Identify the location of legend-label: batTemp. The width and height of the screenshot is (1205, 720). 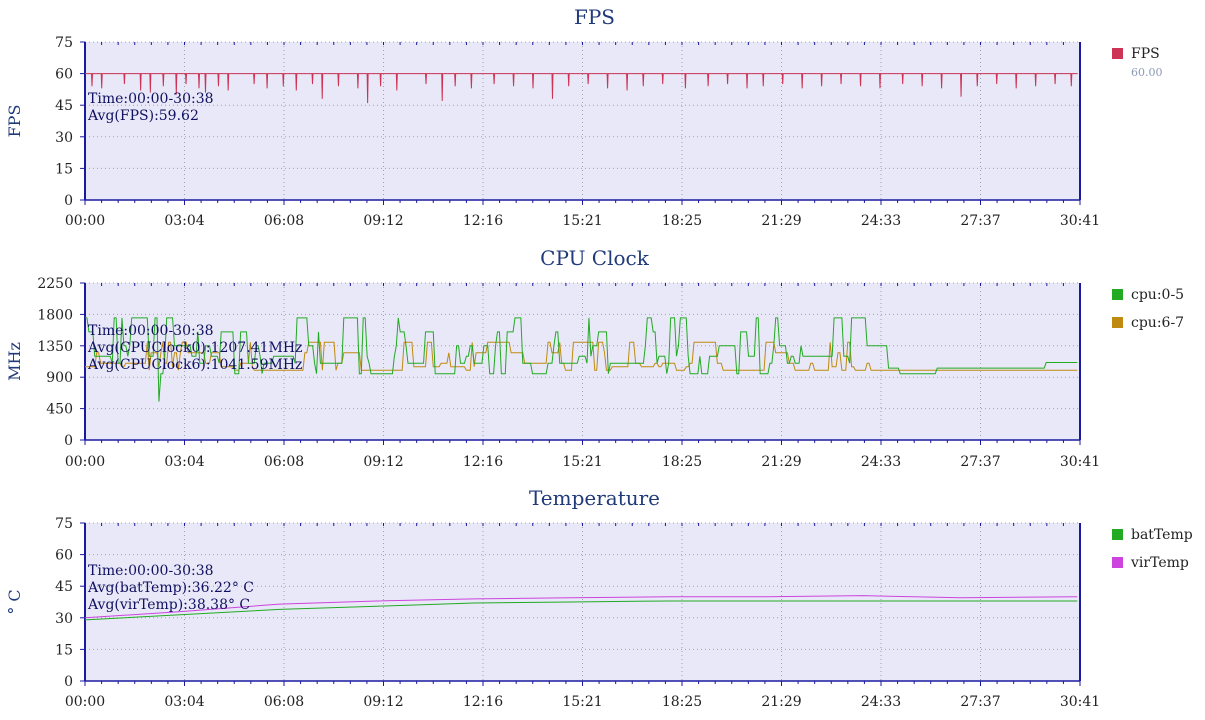
(1162, 535).